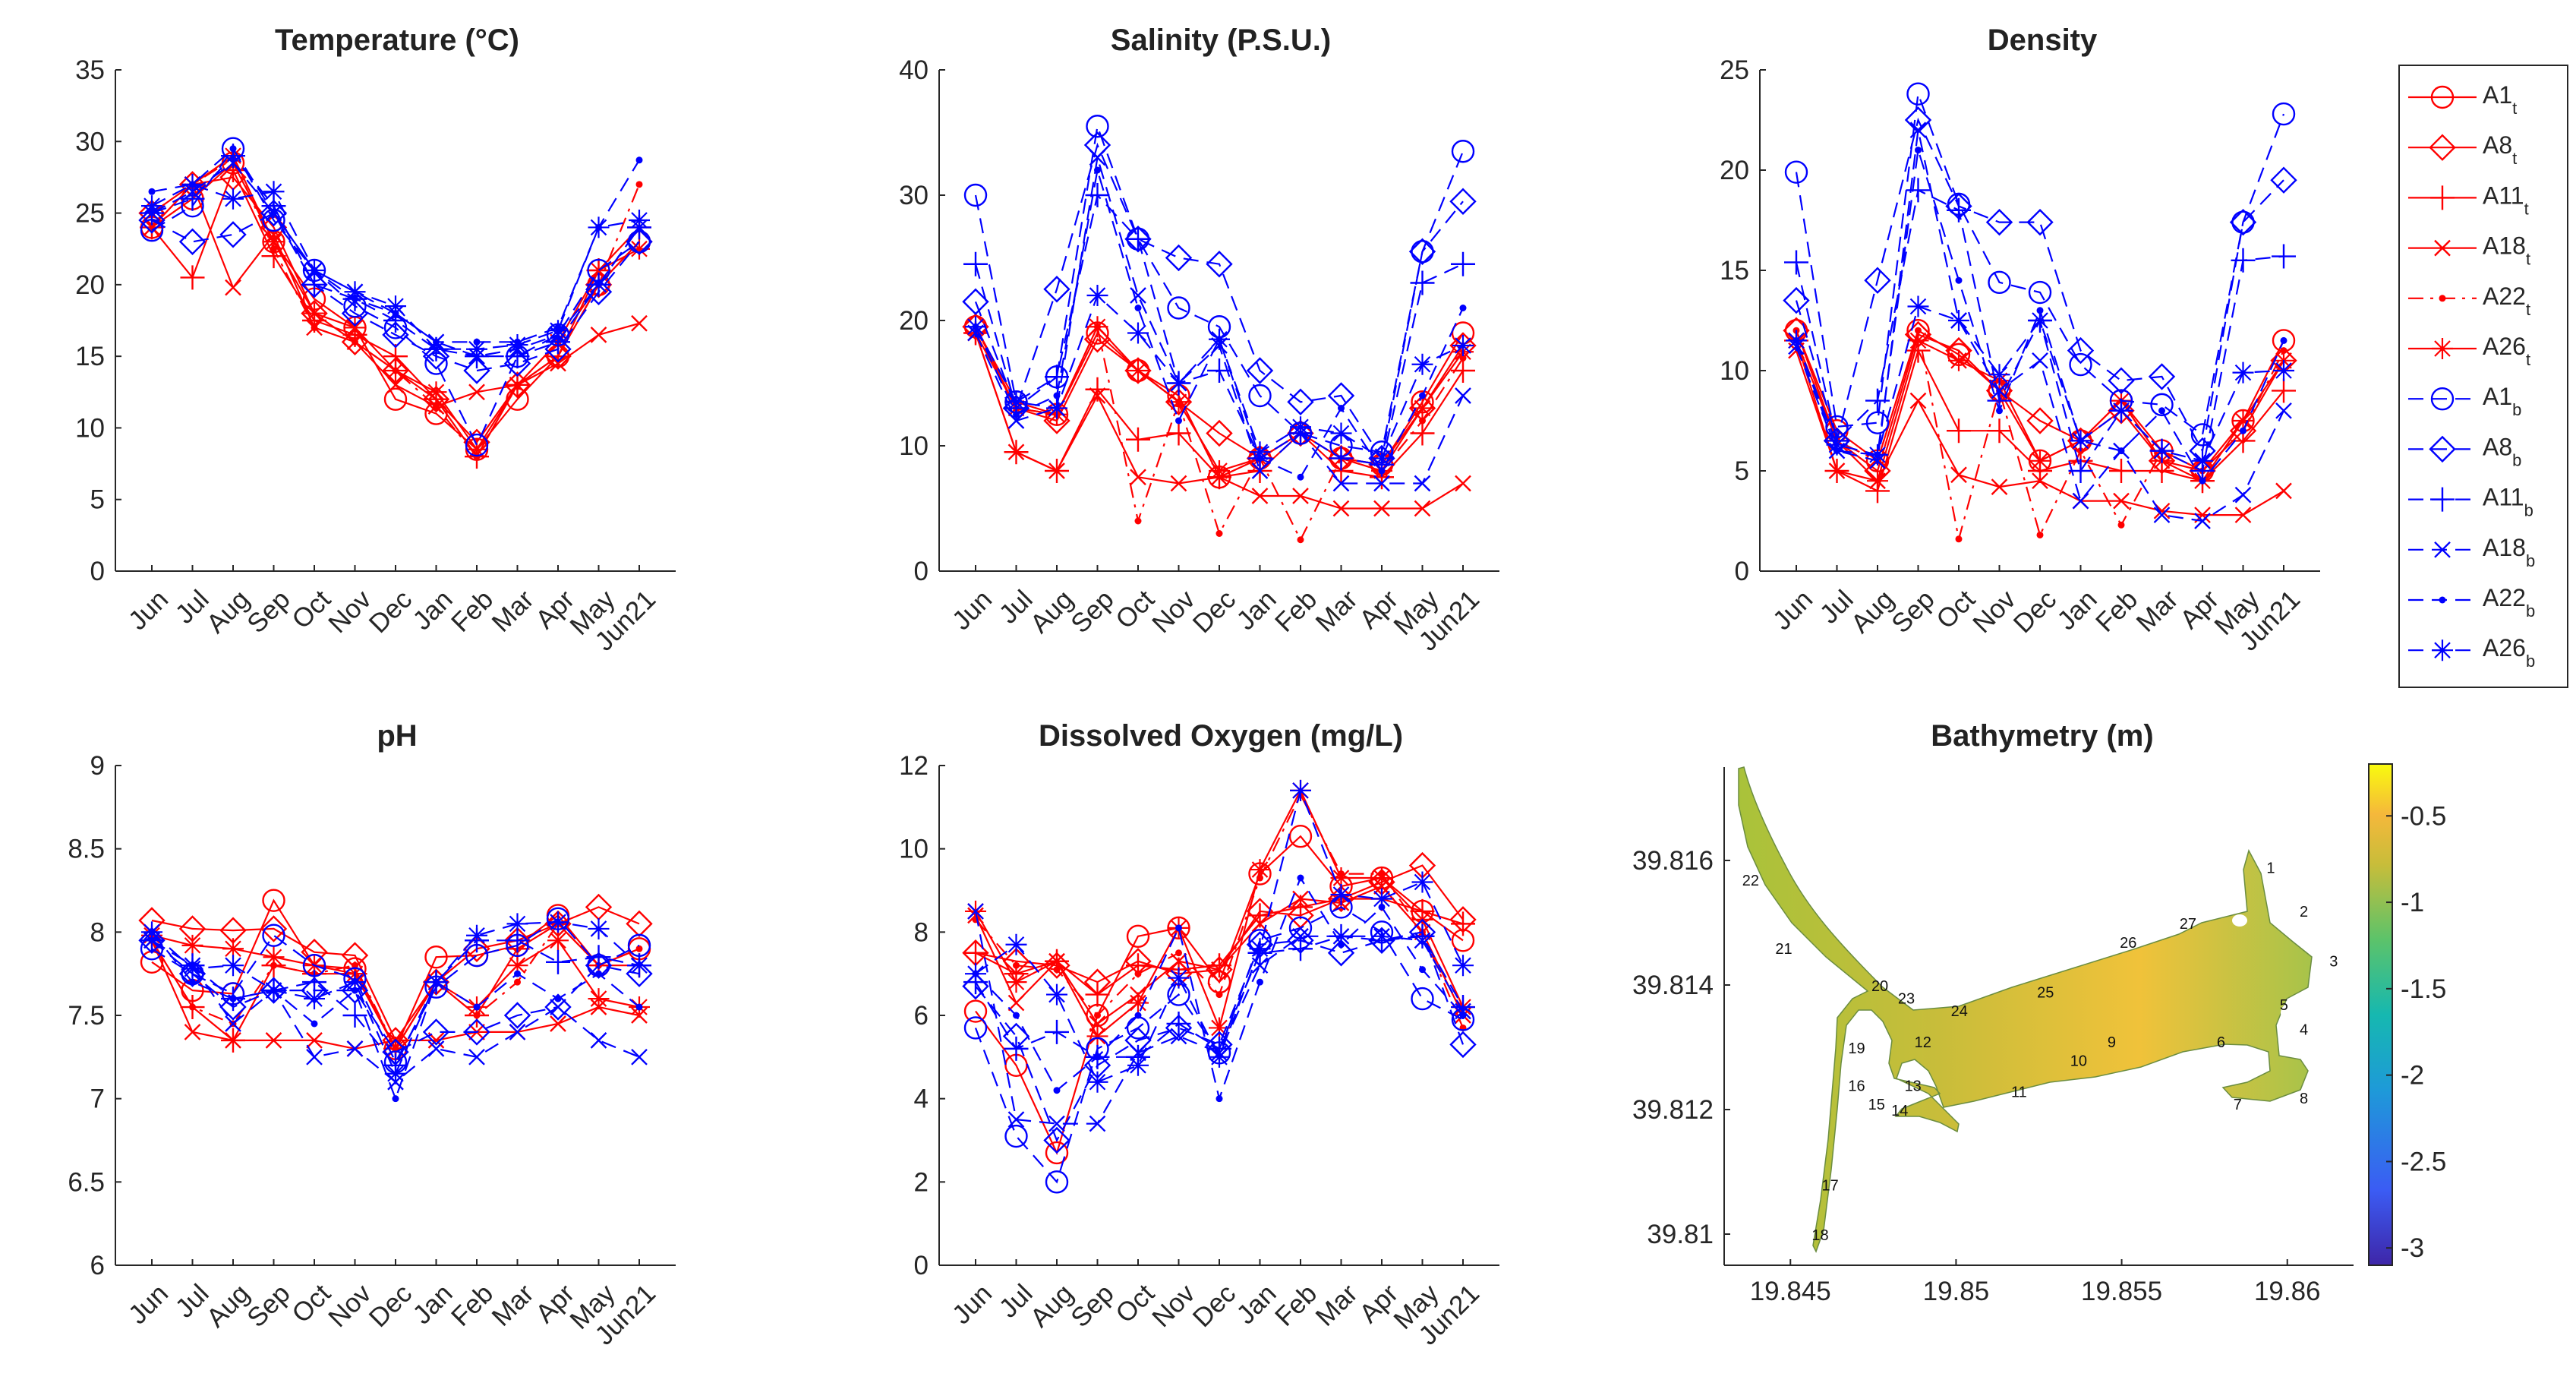 The image size is (2576, 1386). Describe the element at coordinates (97, 766) in the screenshot. I see `y-tick-label: 9` at that location.